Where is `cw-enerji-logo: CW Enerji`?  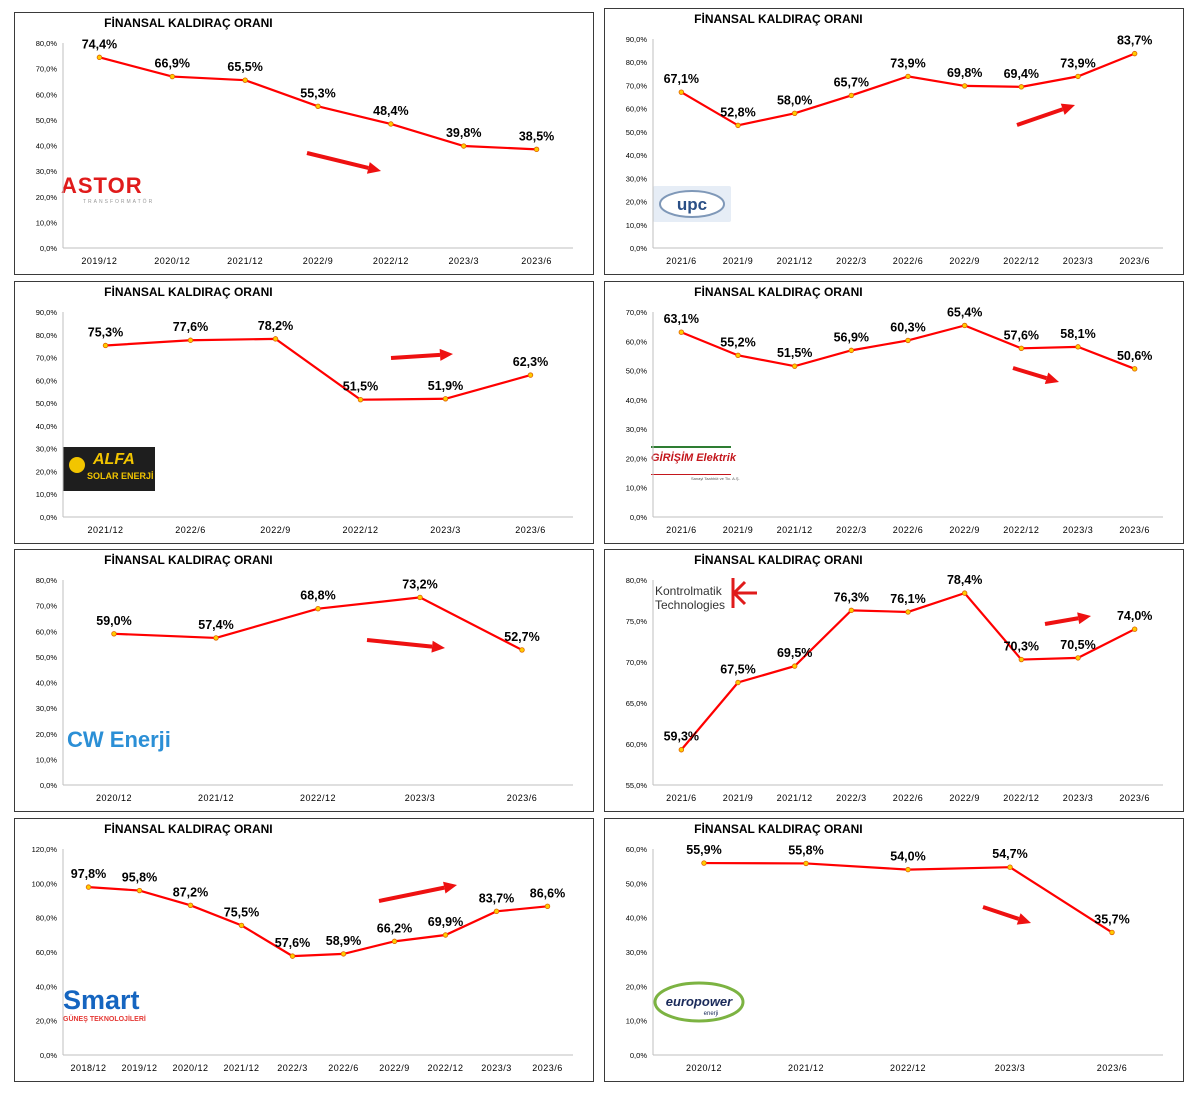 cw-enerji-logo: CW Enerji is located at coordinates (119, 740).